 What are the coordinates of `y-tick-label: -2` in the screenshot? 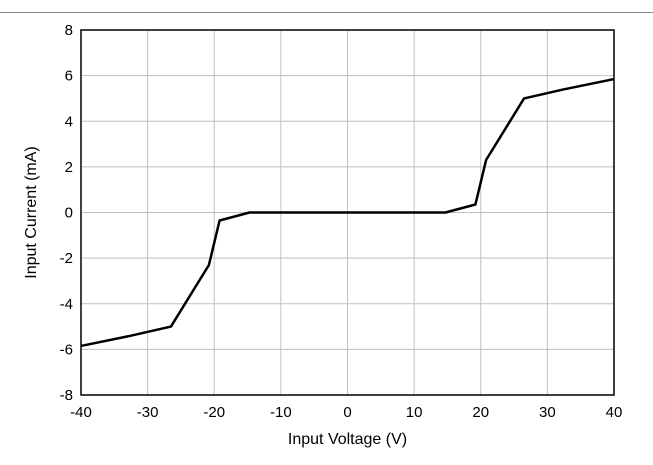 It's located at (66, 258).